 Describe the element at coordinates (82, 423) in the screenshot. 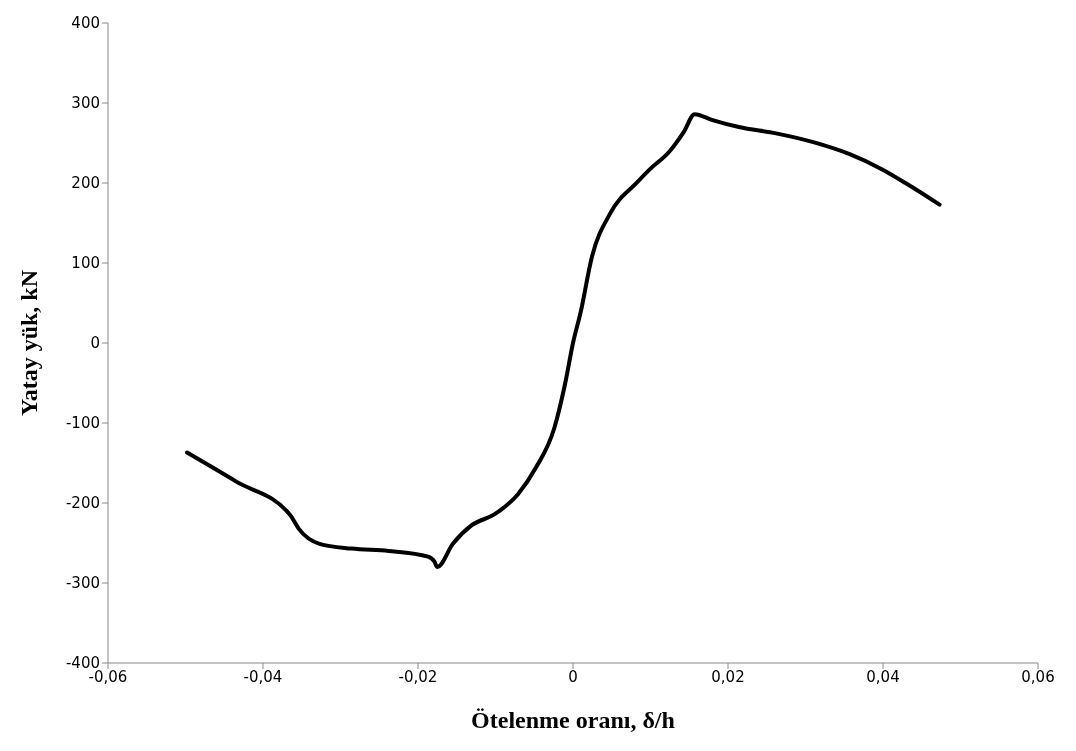

I see `y-tick-label: -100` at that location.